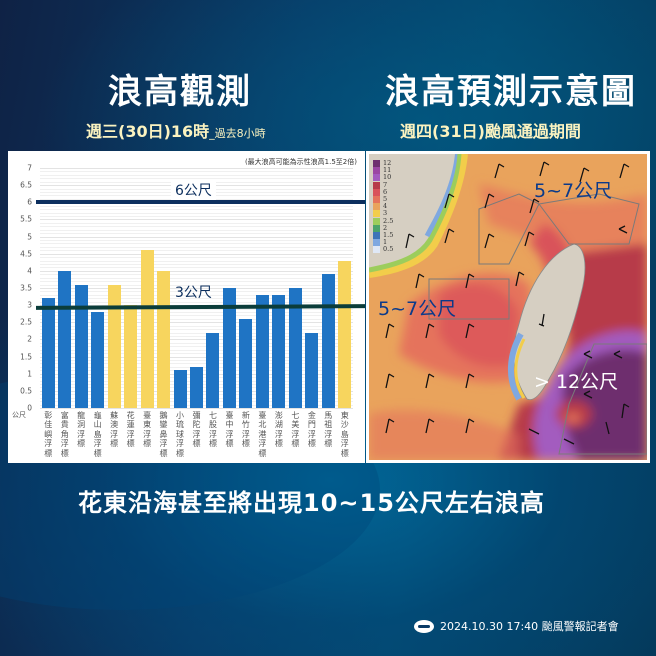  What do you see at coordinates (328, 430) in the screenshot?
I see `x-axis-label: 馬祖浮標` at bounding box center [328, 430].